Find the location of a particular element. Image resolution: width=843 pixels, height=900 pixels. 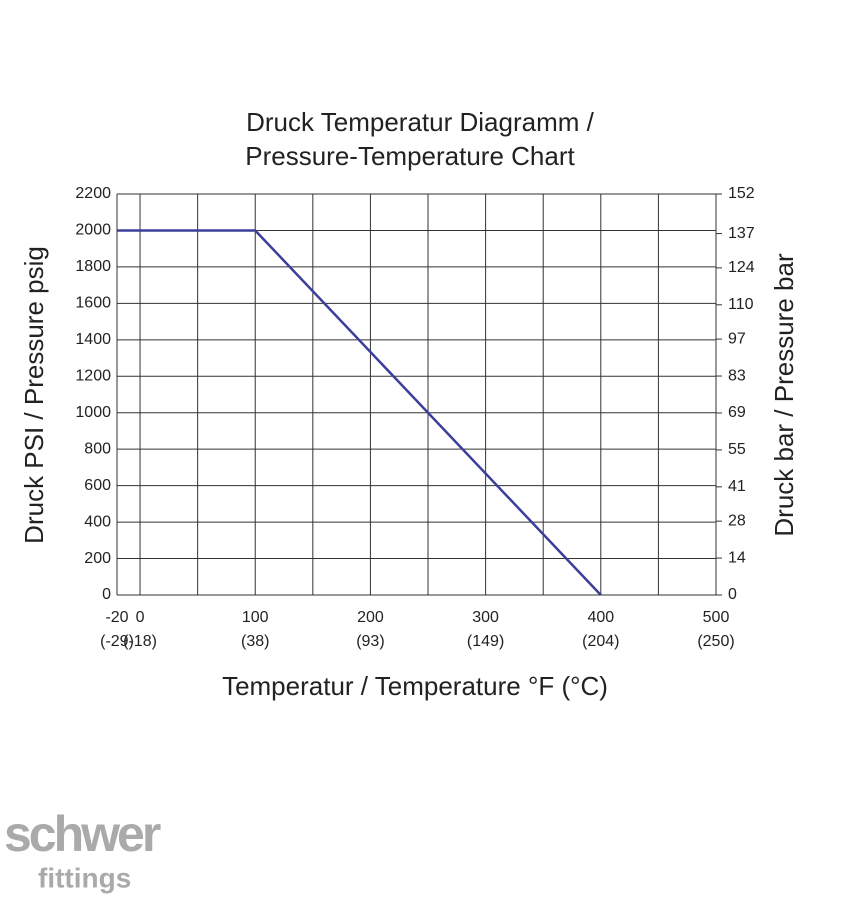

chart-title: Druck Temperatur Diagramm / is located at coordinates (420, 122).